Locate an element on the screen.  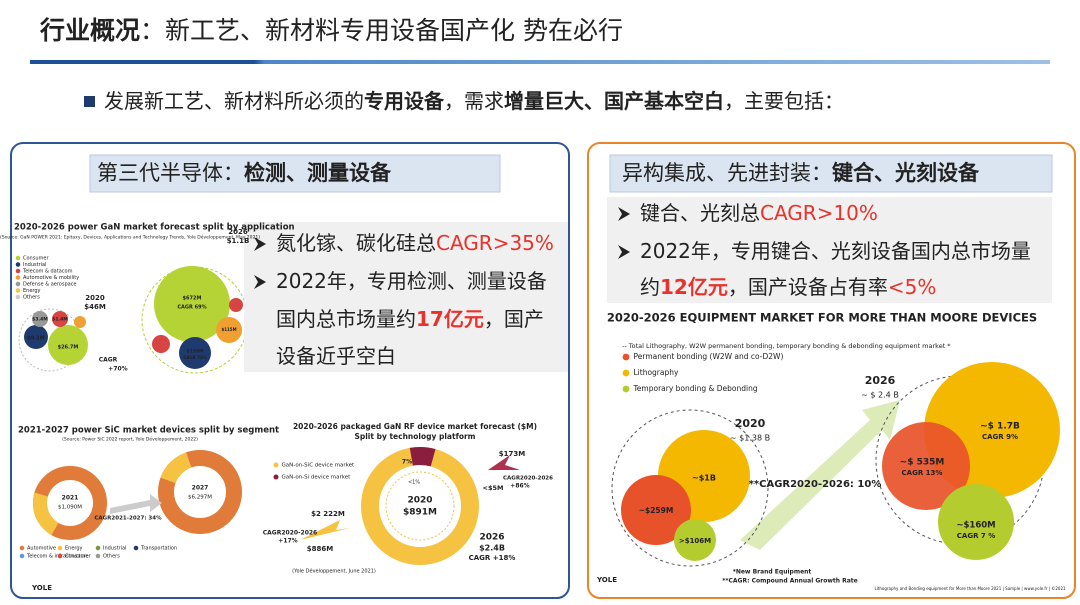
left-bullet-line-run: CAGR>35% is located at coordinates (495, 243).